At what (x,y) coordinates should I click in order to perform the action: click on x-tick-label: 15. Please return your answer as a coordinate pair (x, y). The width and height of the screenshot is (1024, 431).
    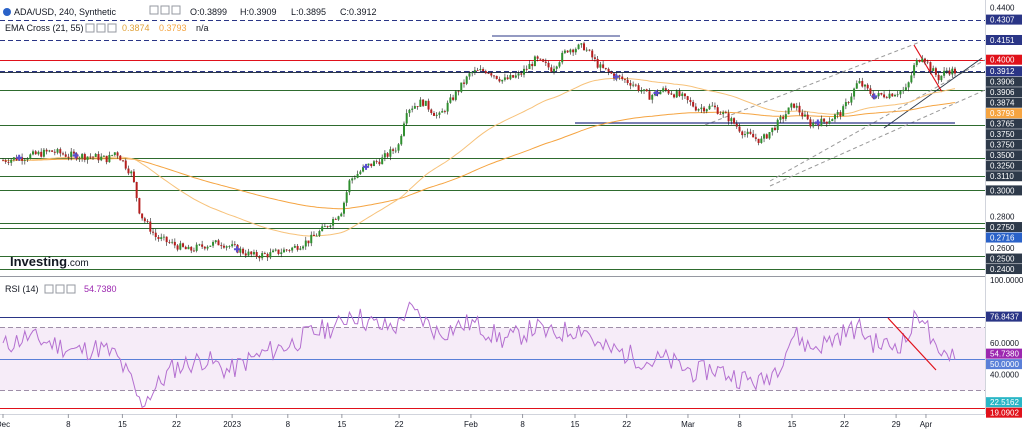
    Looking at the image, I should click on (575, 424).